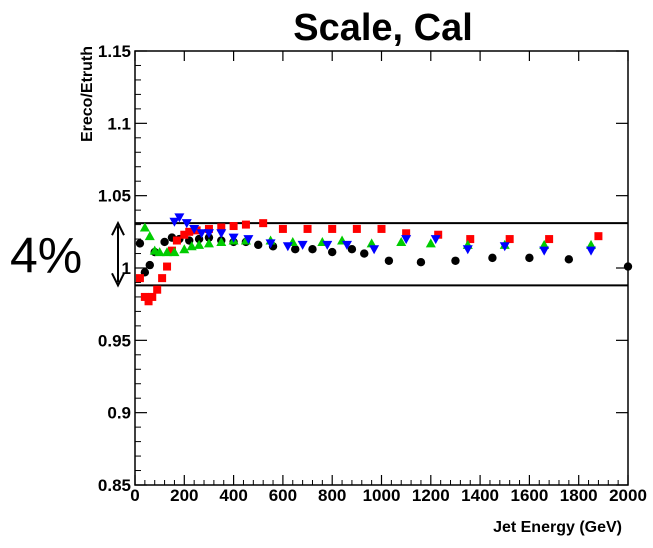  What do you see at coordinates (382, 495) in the screenshot?
I see `x-tick-label: 1000` at bounding box center [382, 495].